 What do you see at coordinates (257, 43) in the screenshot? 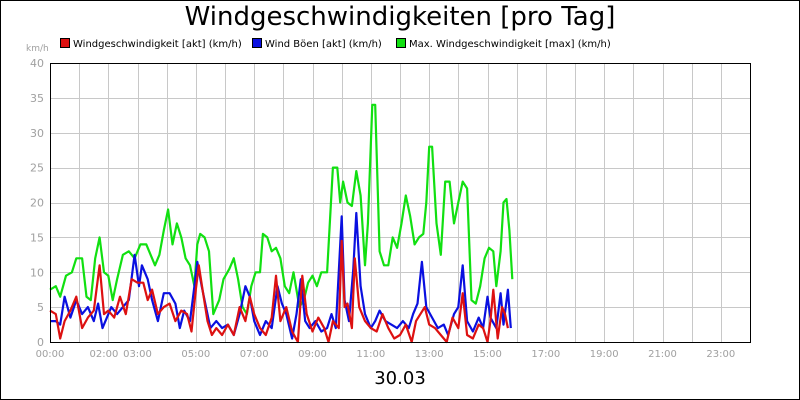
I see `legend-swatch-blue` at bounding box center [257, 43].